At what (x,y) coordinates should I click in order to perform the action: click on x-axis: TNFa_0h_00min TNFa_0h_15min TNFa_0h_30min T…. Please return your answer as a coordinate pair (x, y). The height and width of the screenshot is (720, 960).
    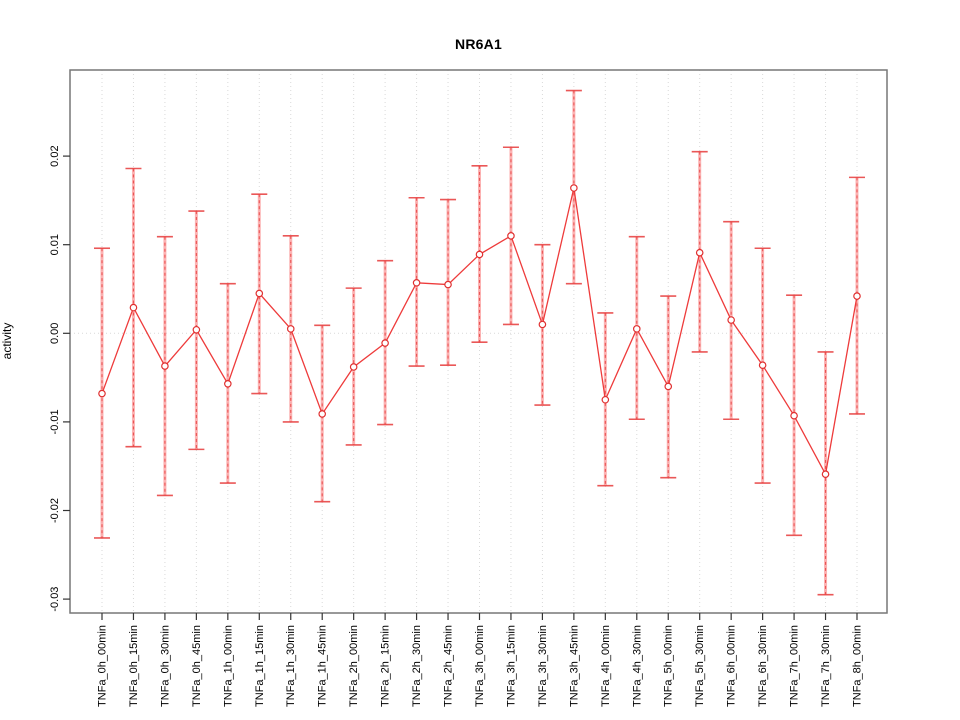
    Looking at the image, I should click on (480, 660).